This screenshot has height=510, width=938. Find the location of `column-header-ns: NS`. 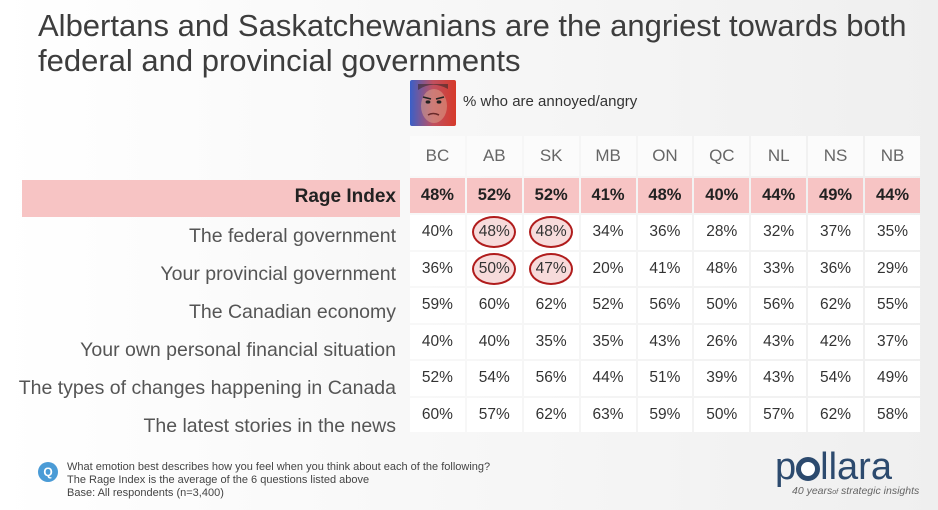

column-header-ns: NS is located at coordinates (835, 156).